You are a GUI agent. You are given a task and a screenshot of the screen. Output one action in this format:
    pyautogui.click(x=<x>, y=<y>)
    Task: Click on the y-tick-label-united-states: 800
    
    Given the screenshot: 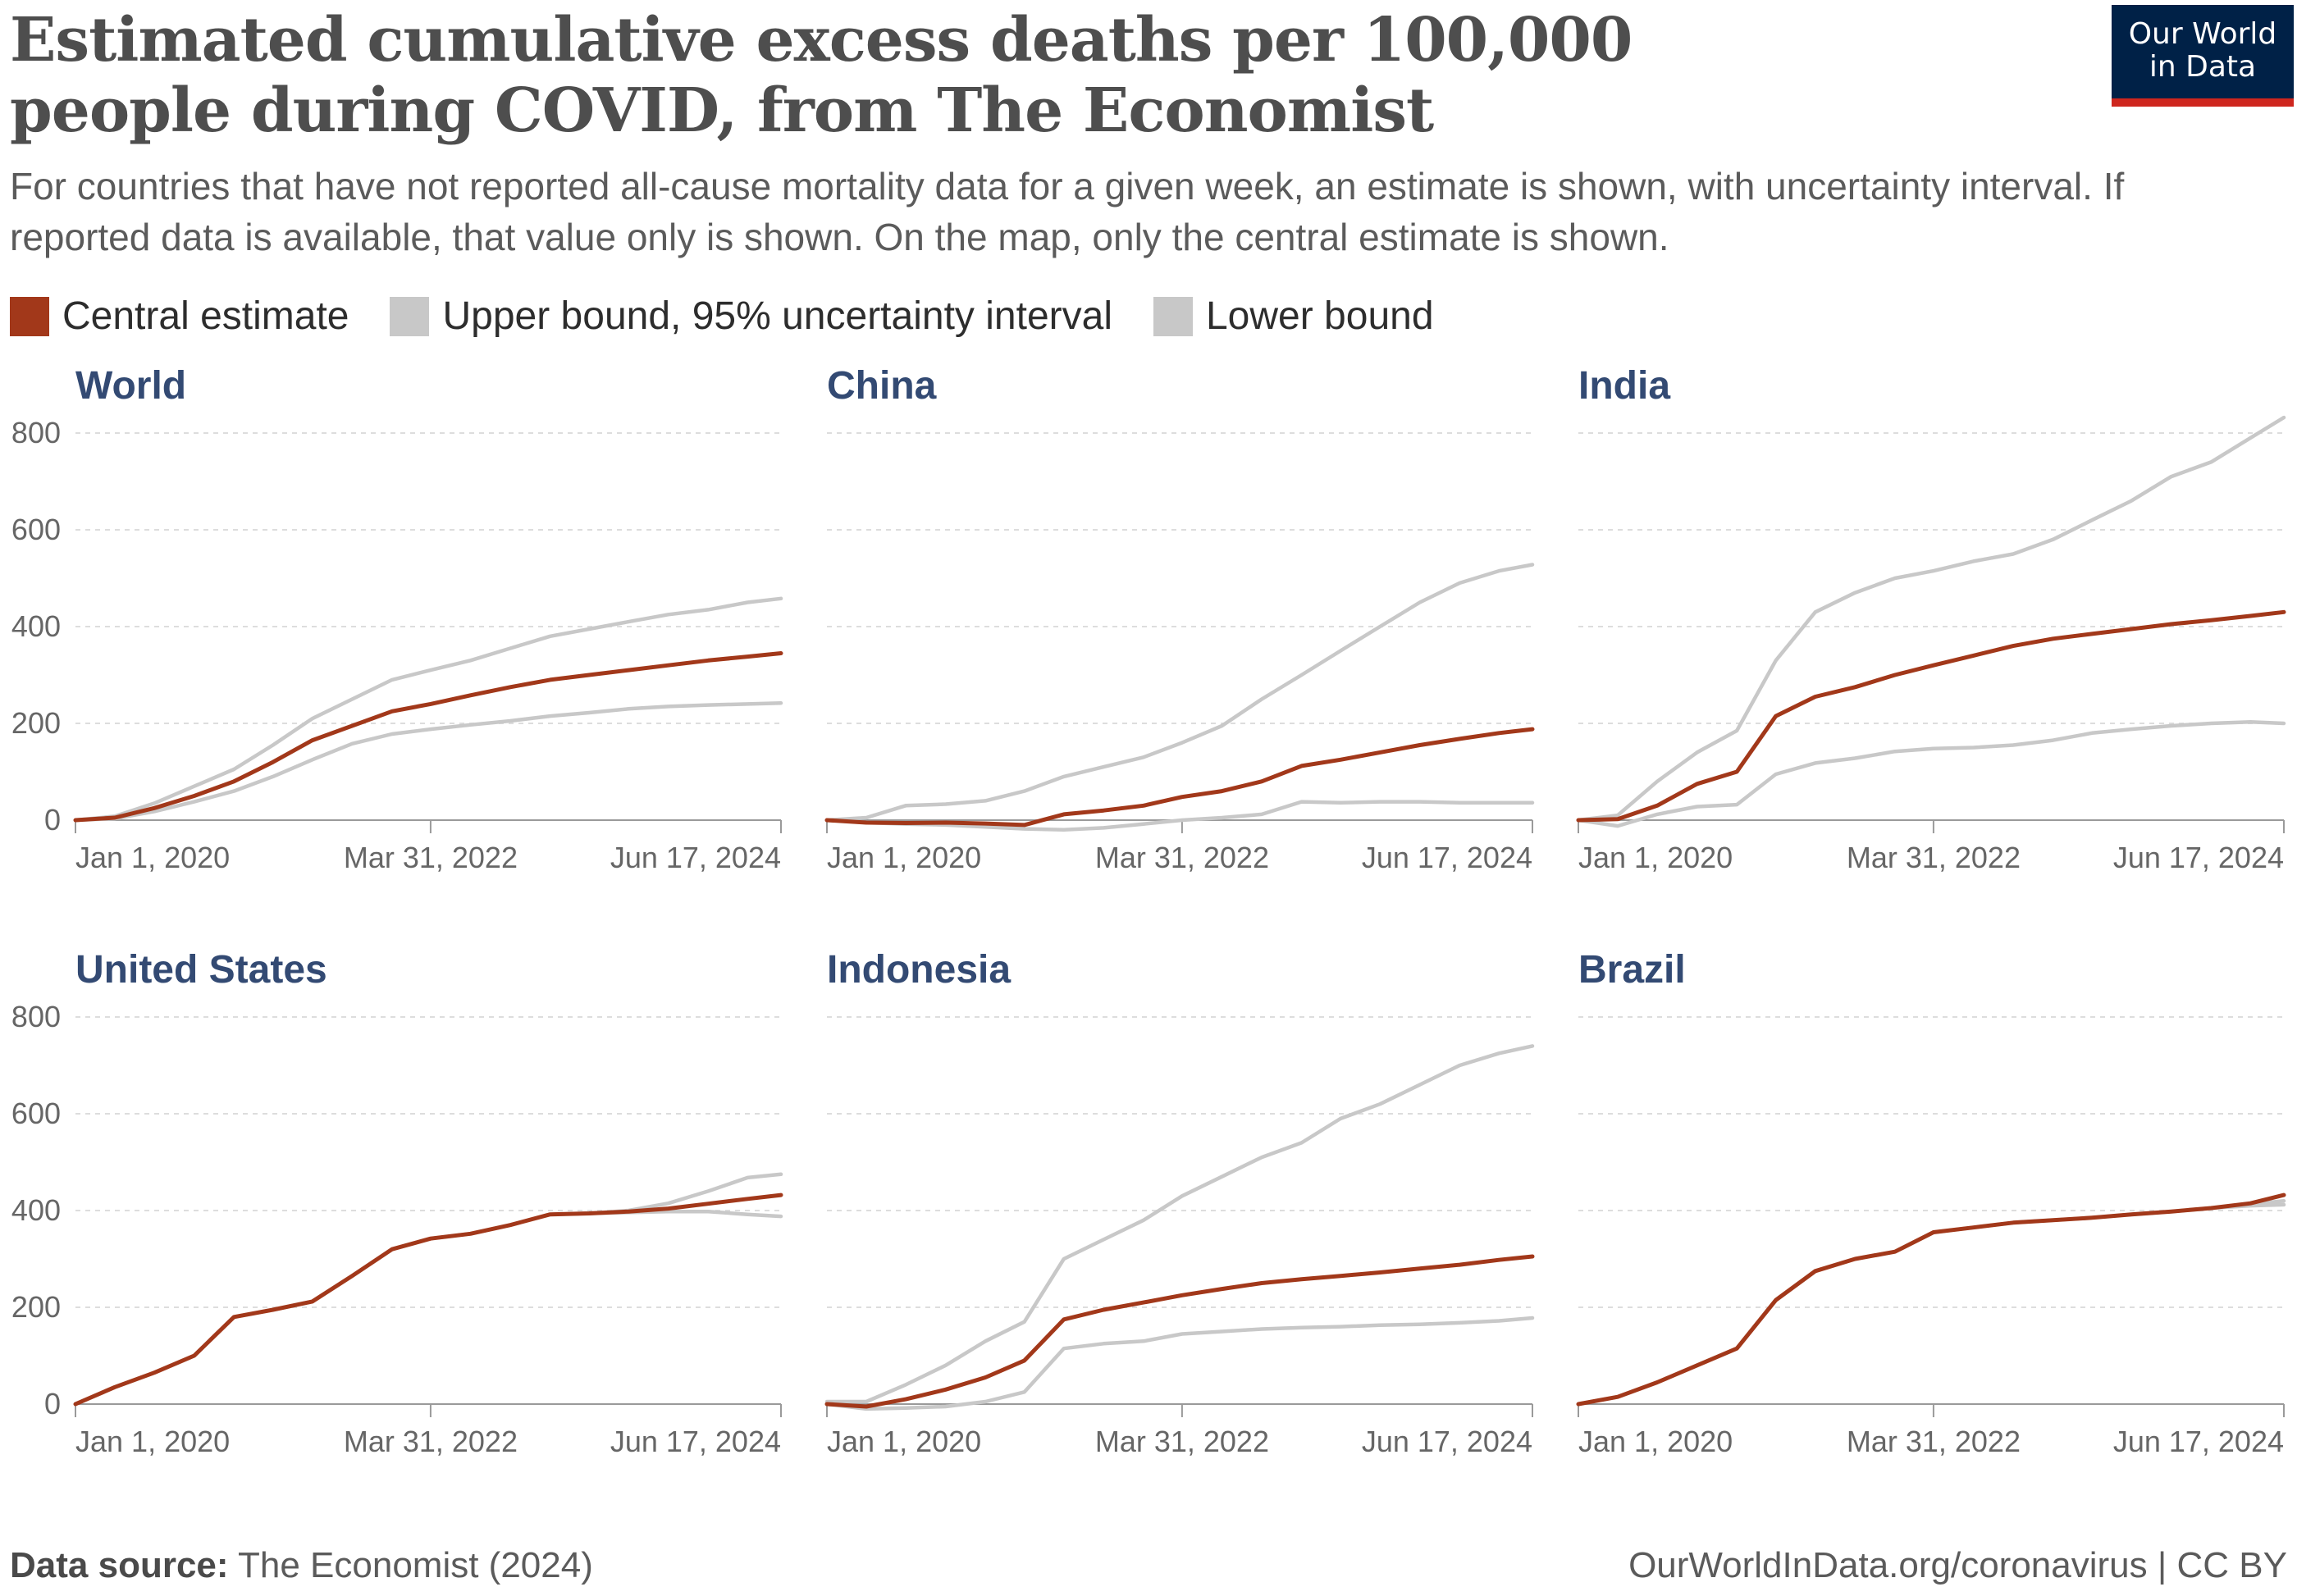 What is the action you would take?
    pyautogui.click(x=36, y=1017)
    